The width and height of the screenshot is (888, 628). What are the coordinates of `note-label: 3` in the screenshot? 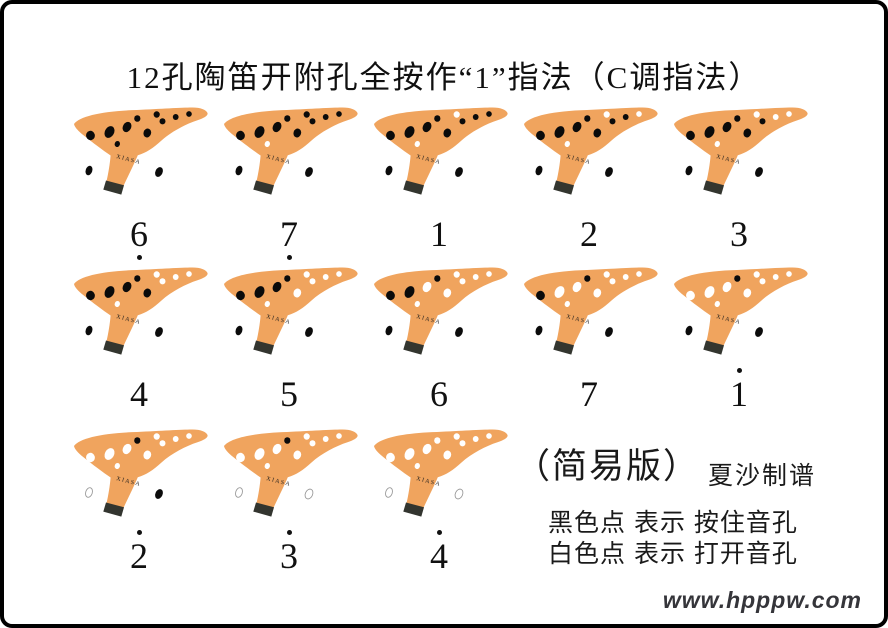 It's located at (739, 234).